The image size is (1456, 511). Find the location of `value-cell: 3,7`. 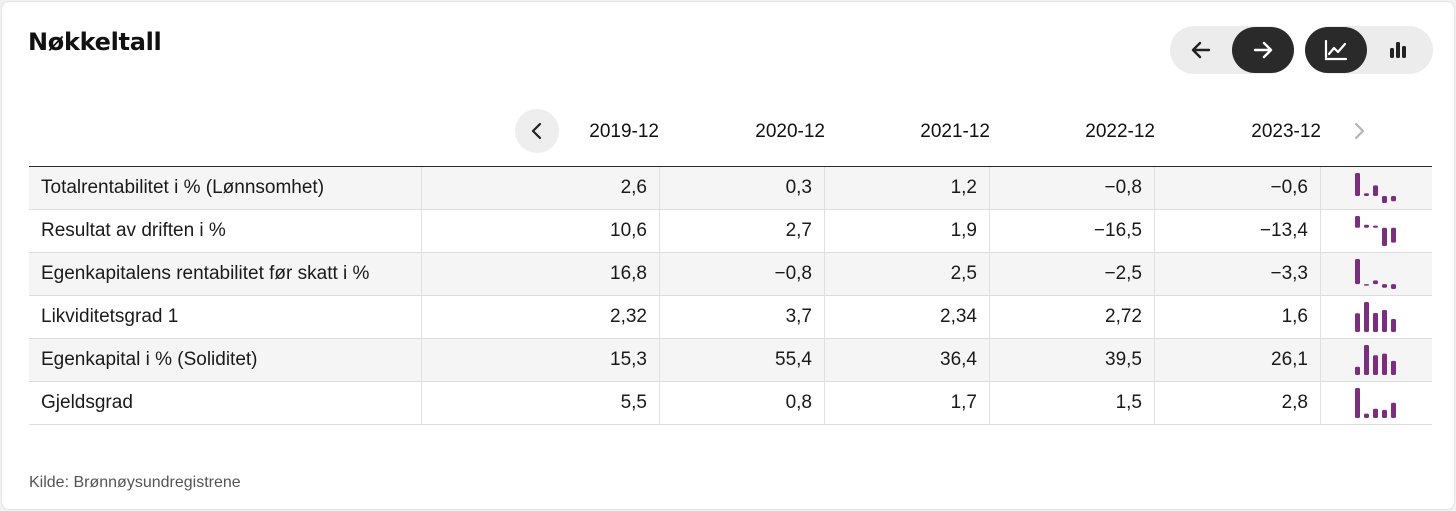

value-cell: 3,7 is located at coordinates (742, 317).